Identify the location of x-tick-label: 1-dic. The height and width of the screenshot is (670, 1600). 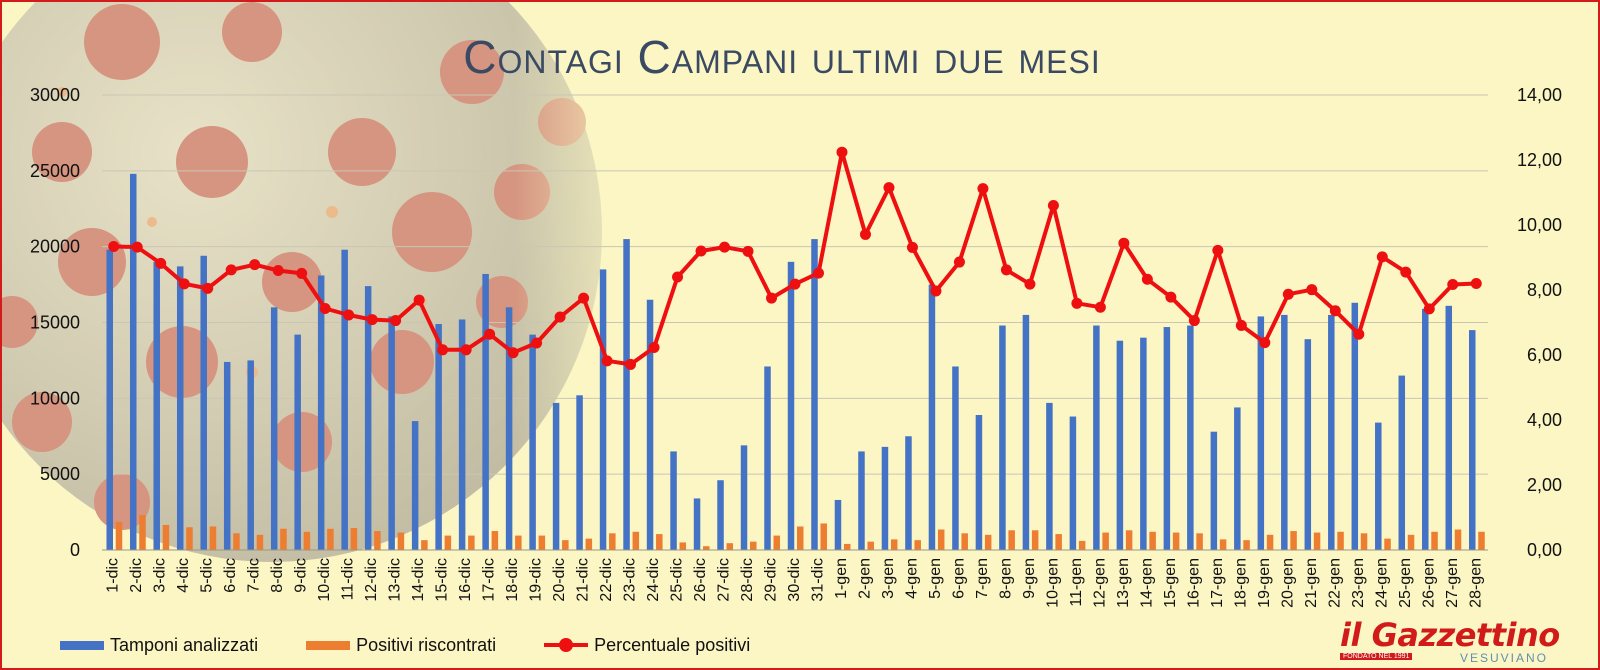
(113, 575).